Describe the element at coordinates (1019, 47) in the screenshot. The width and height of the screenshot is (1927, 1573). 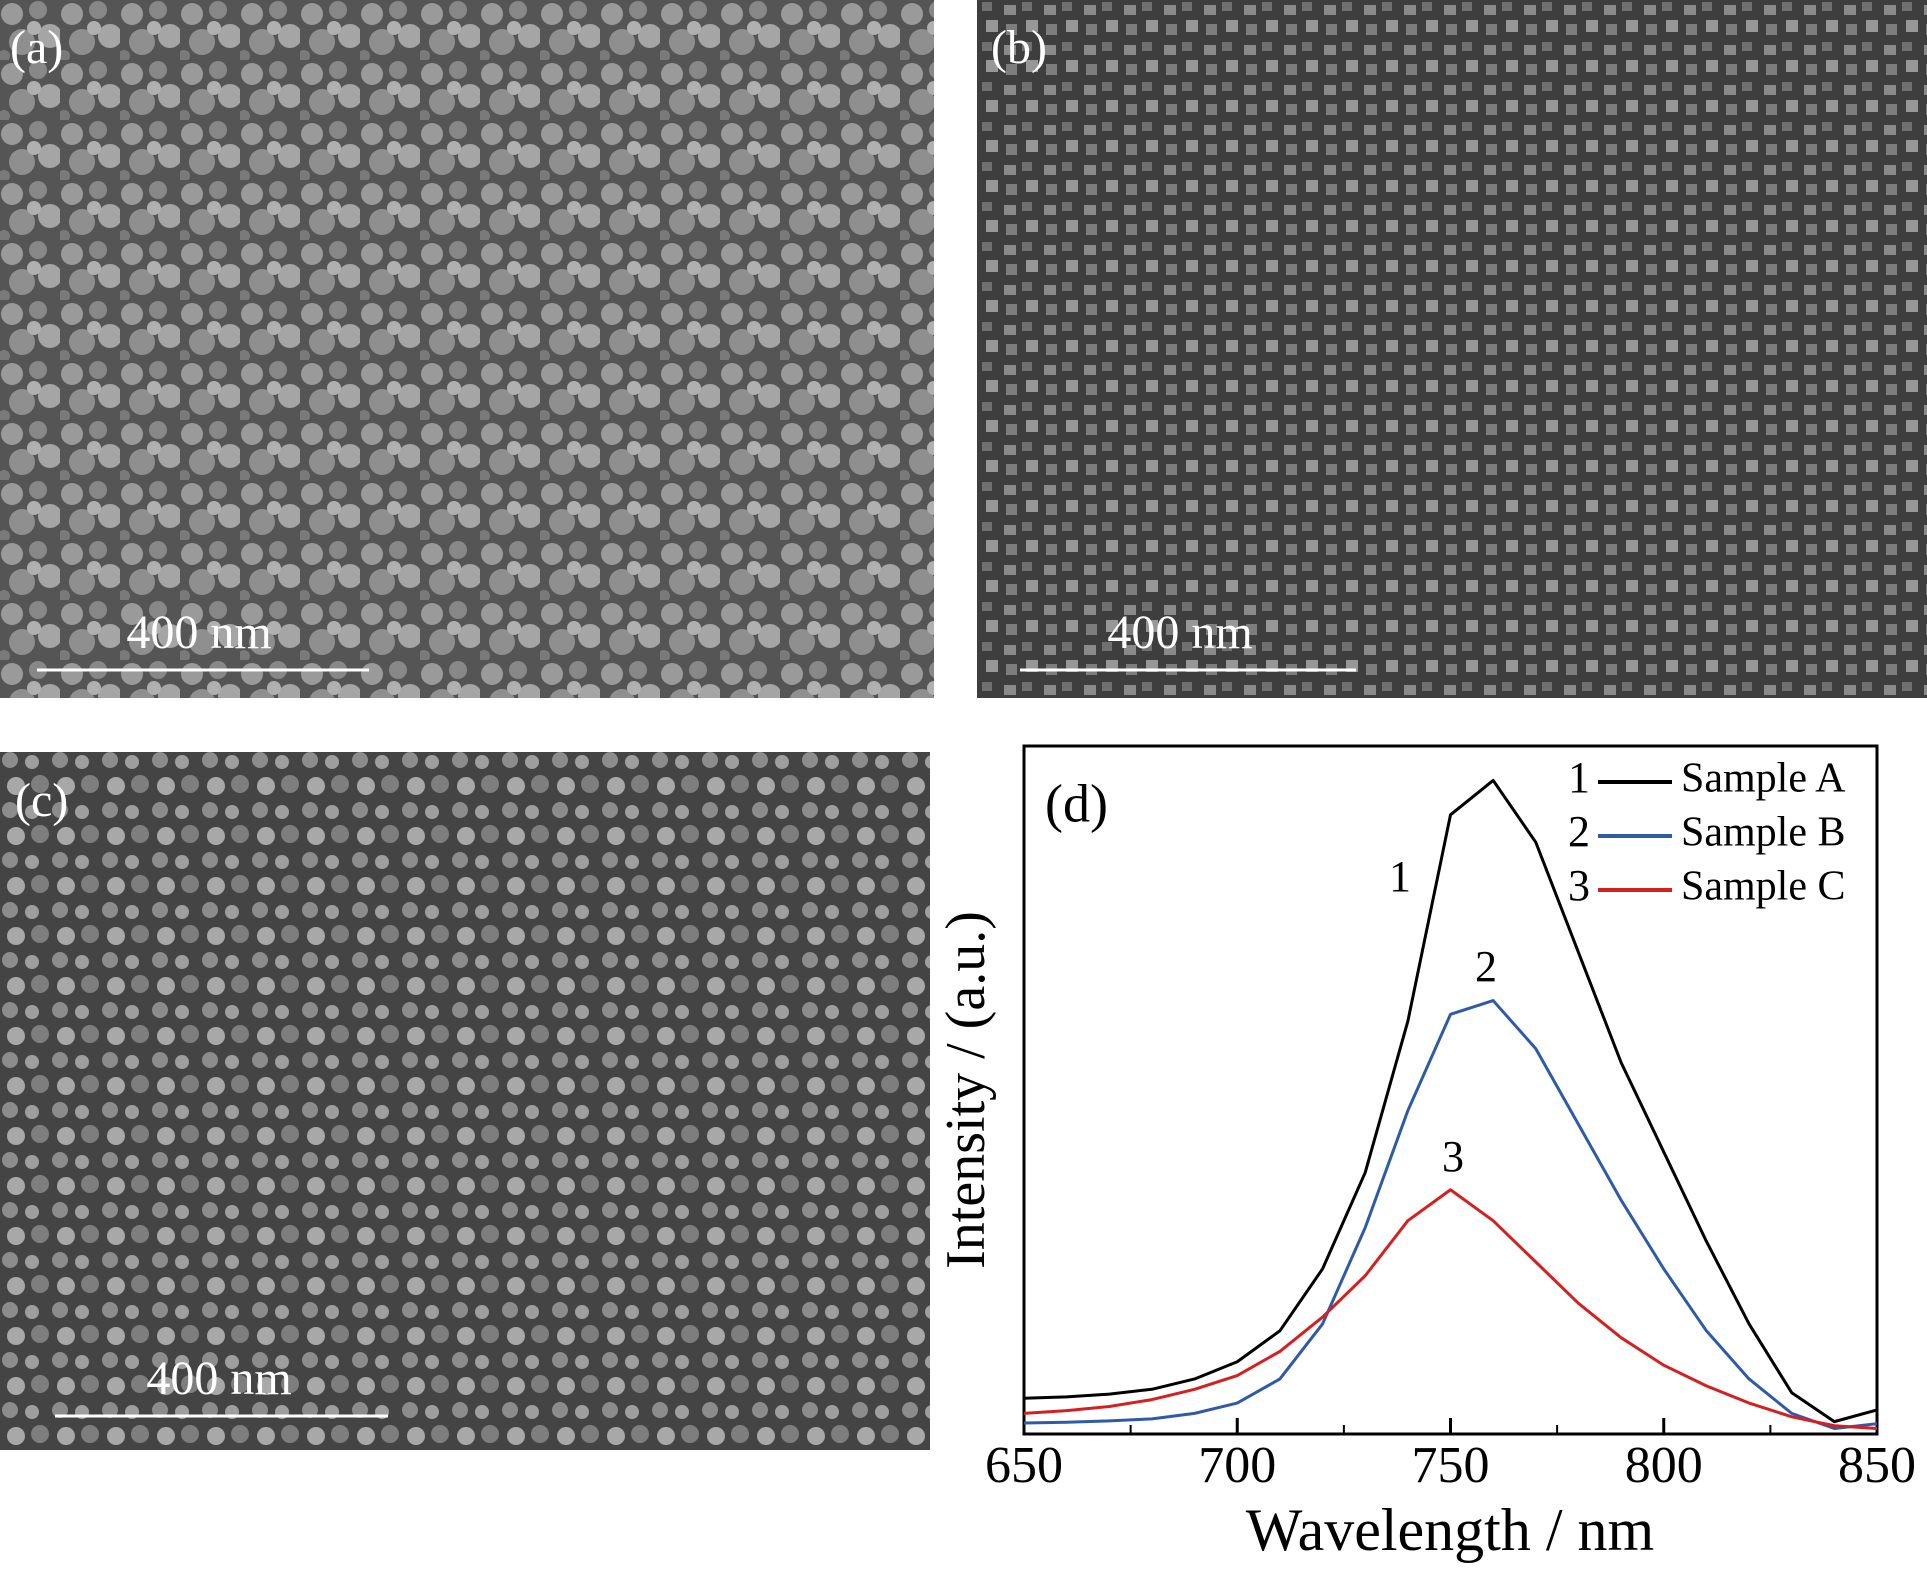
I see `panel-label: (b)` at that location.